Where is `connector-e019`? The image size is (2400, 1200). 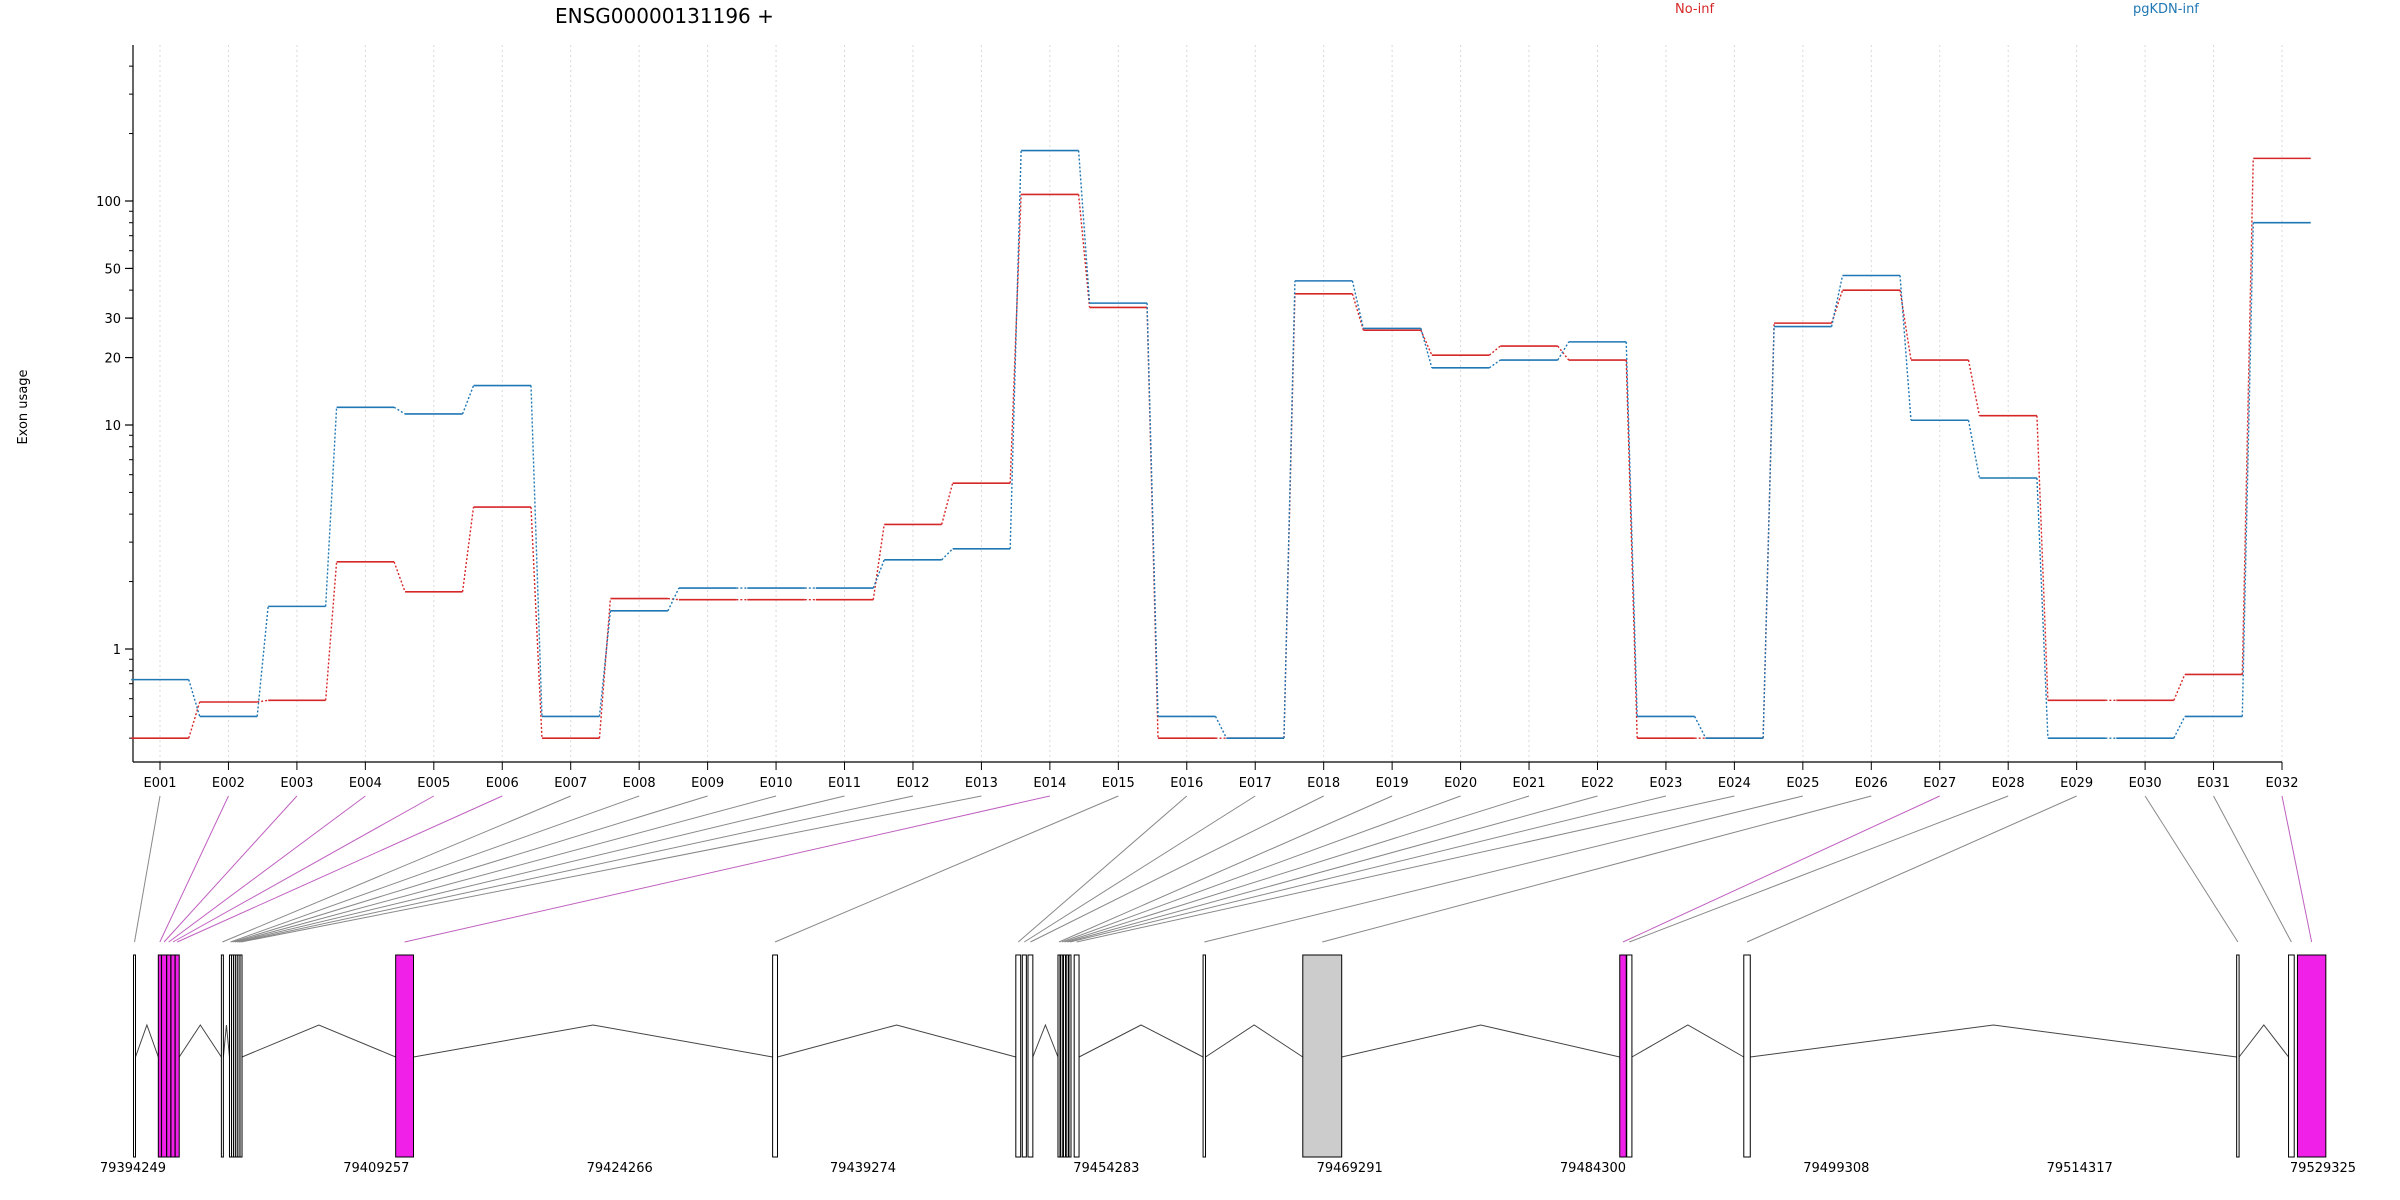 connector-e019 is located at coordinates (1225, 869).